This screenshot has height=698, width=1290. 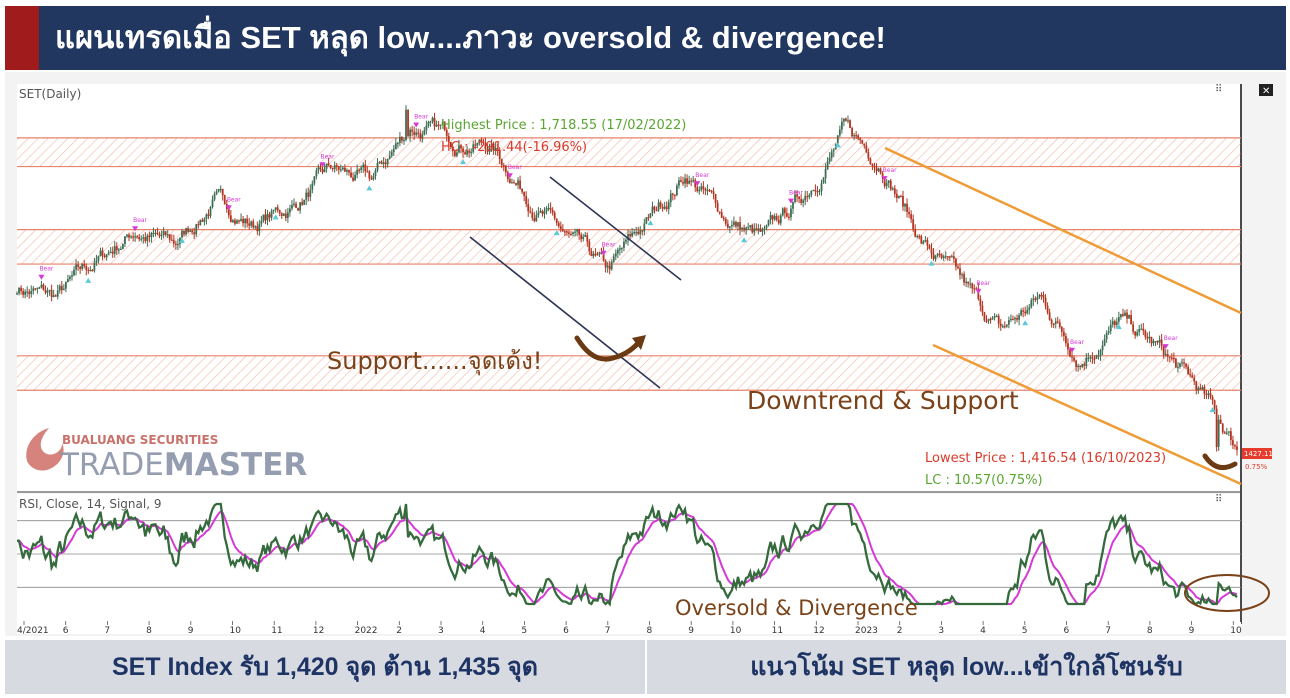 I want to click on x-tick-label: 3, so click(x=441, y=631).